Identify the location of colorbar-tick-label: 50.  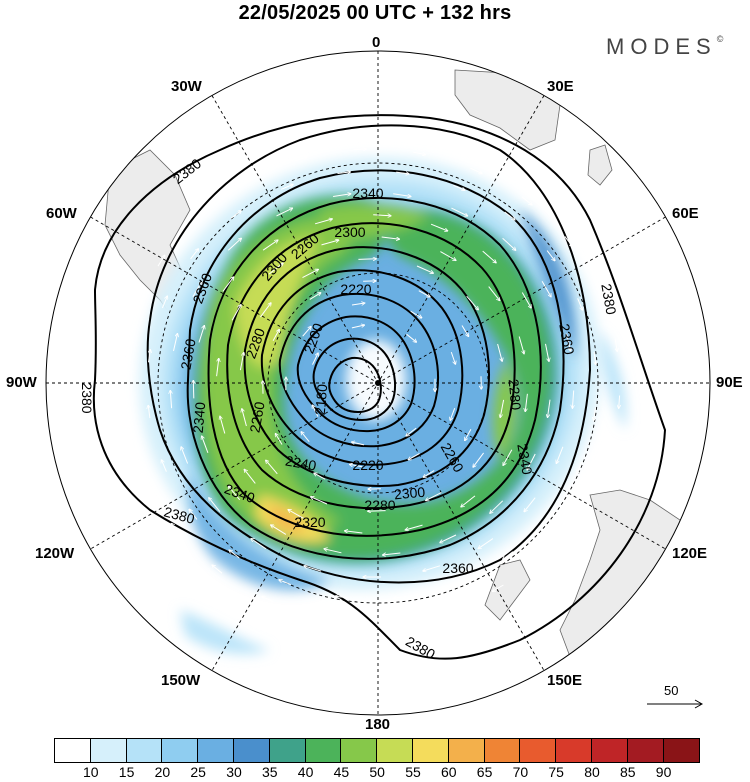
(377, 772).